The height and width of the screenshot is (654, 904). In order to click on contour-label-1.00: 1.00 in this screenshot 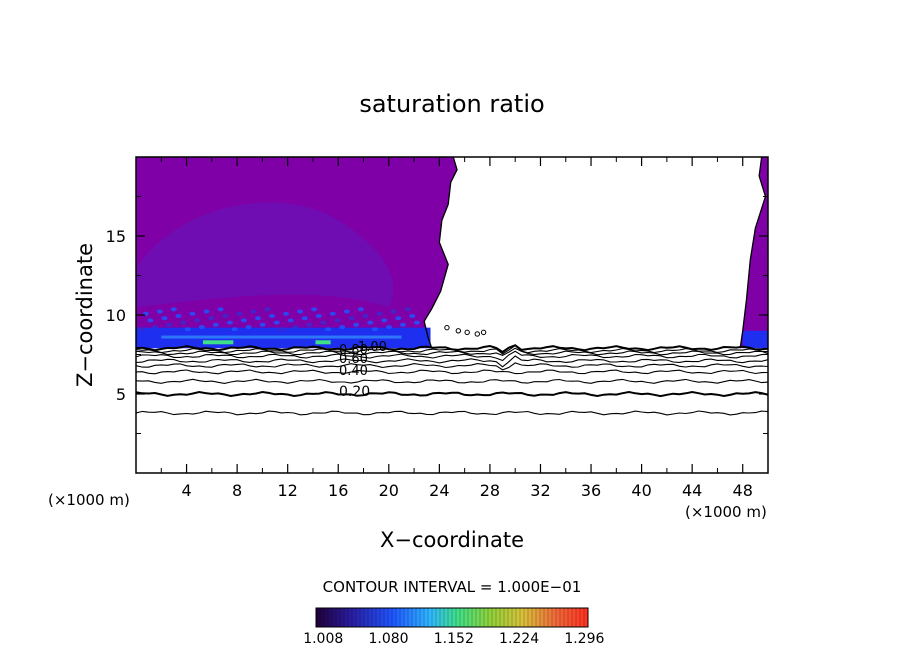, I will do `click(372, 347)`.